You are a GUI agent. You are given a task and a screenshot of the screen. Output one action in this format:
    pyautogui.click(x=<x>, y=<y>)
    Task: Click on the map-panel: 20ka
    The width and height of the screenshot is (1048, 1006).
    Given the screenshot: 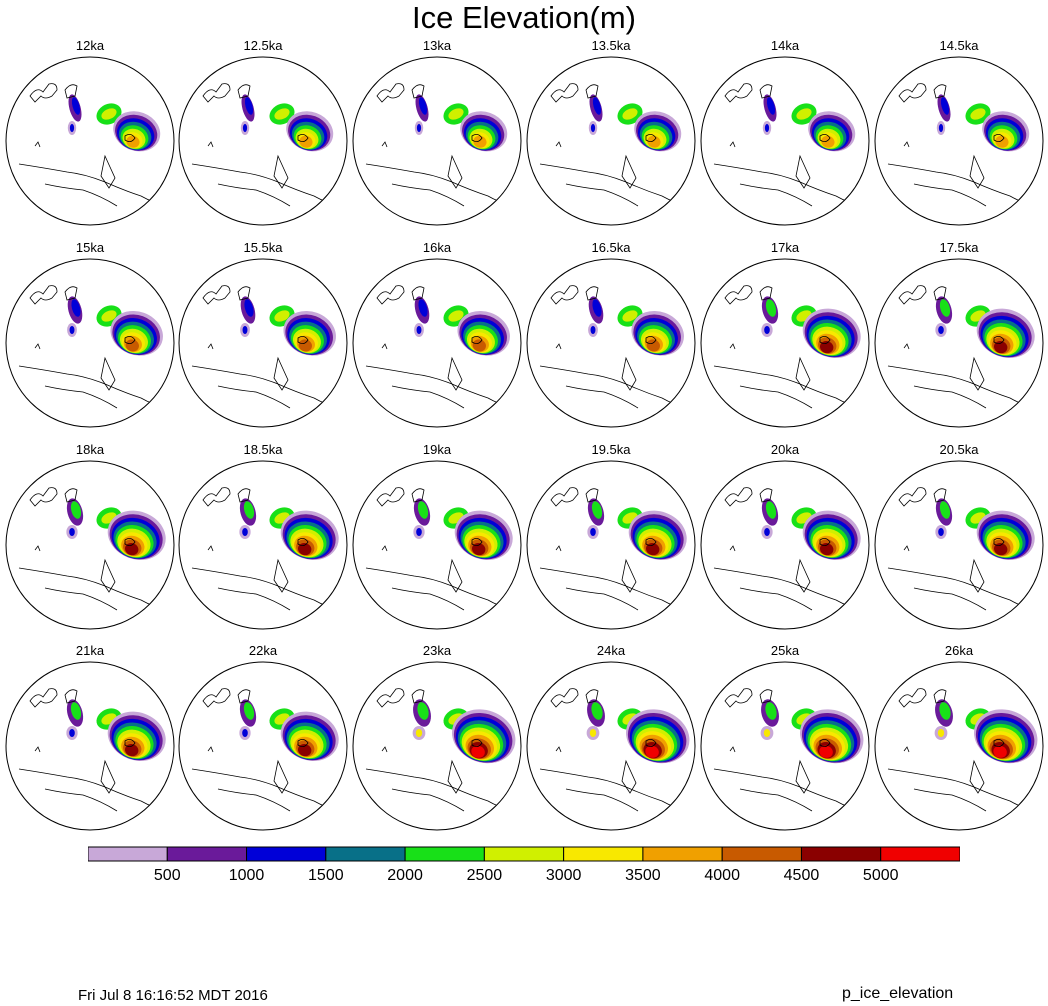 What is the action you would take?
    pyautogui.click(x=785, y=542)
    